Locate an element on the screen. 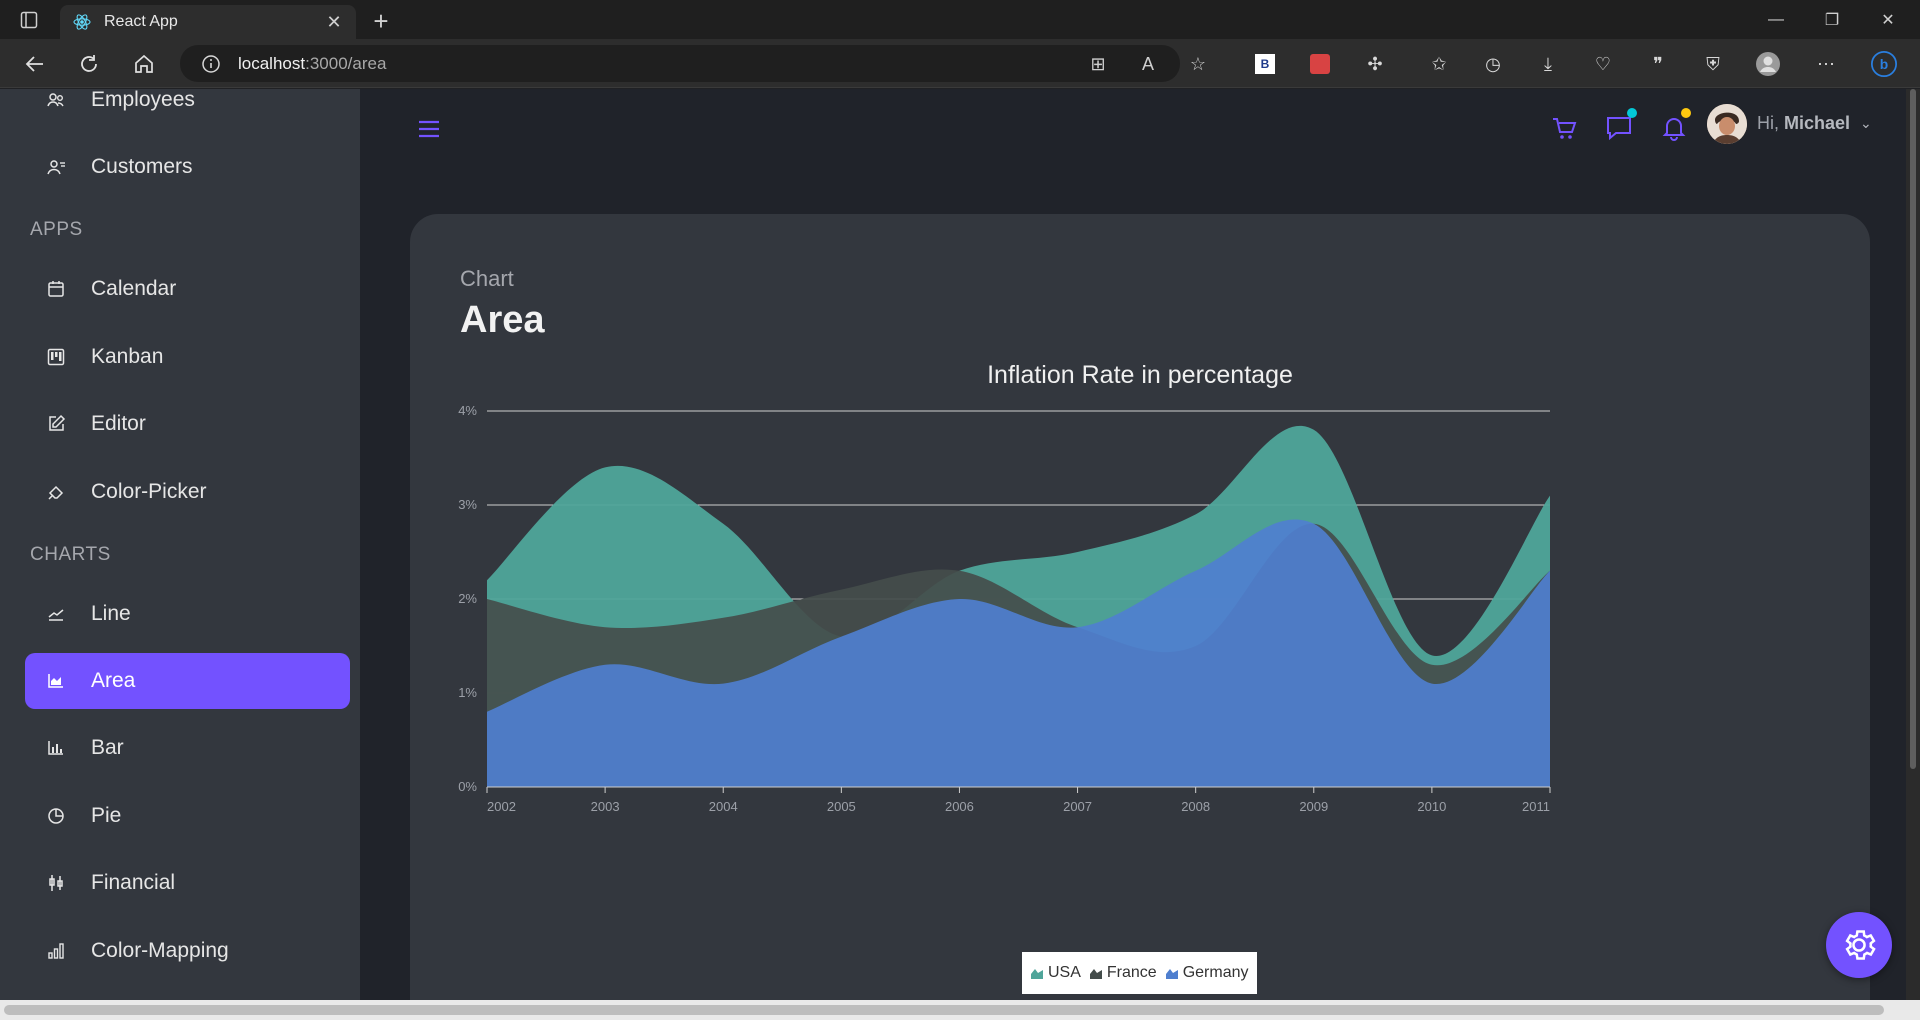 This screenshot has height=1020, width=1920. vertical-scrollbar-thumb is located at coordinates (1913, 429).